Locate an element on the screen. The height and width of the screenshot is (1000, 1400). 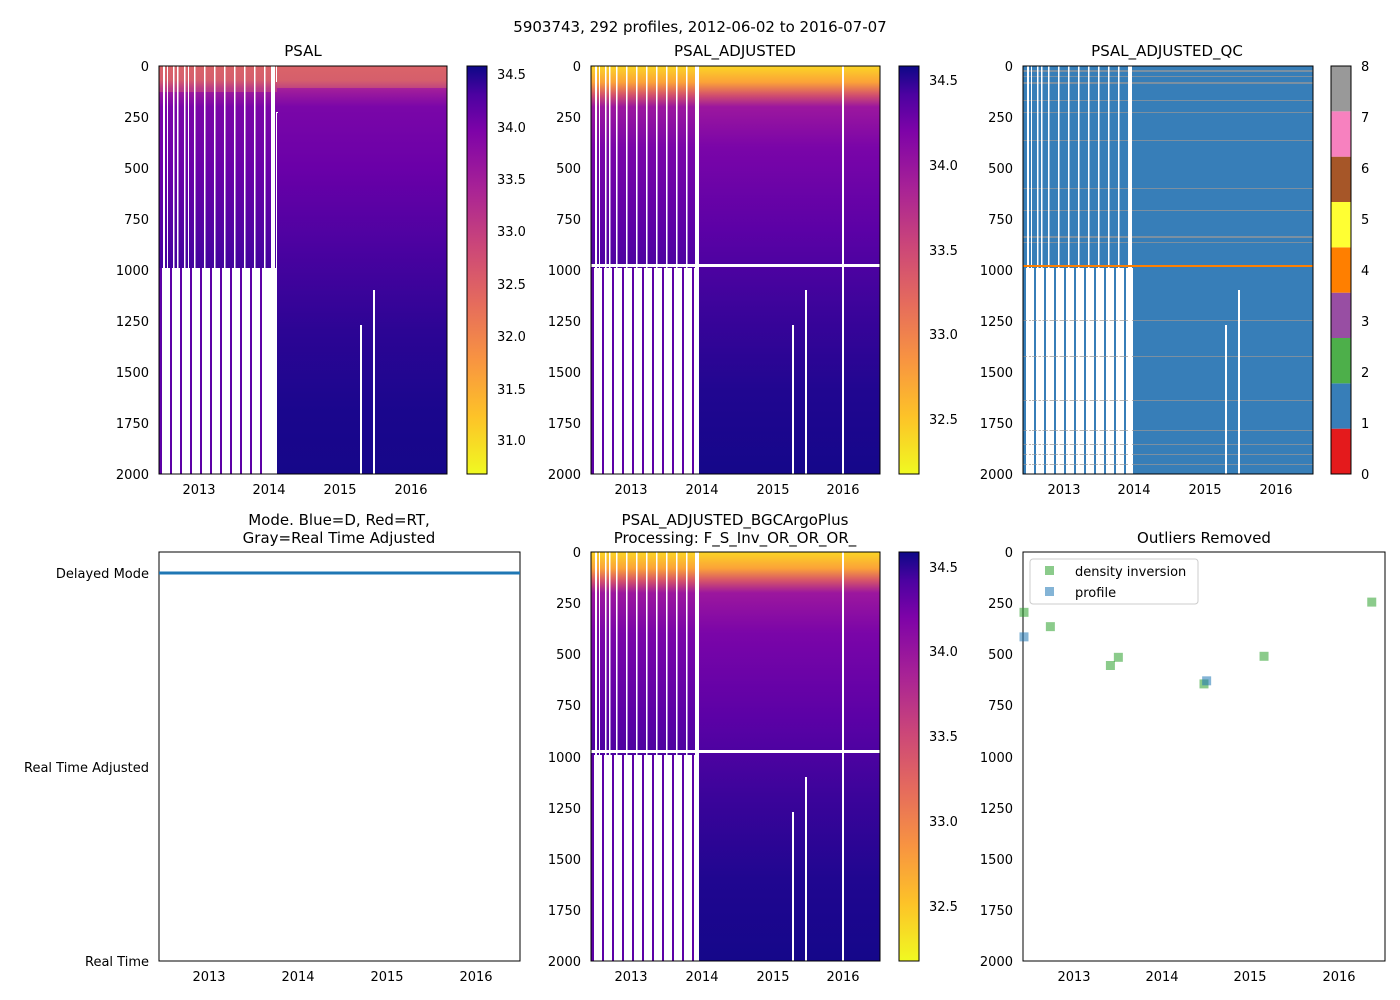
psal-qc-cbar-tick: 2 is located at coordinates (1365, 373).